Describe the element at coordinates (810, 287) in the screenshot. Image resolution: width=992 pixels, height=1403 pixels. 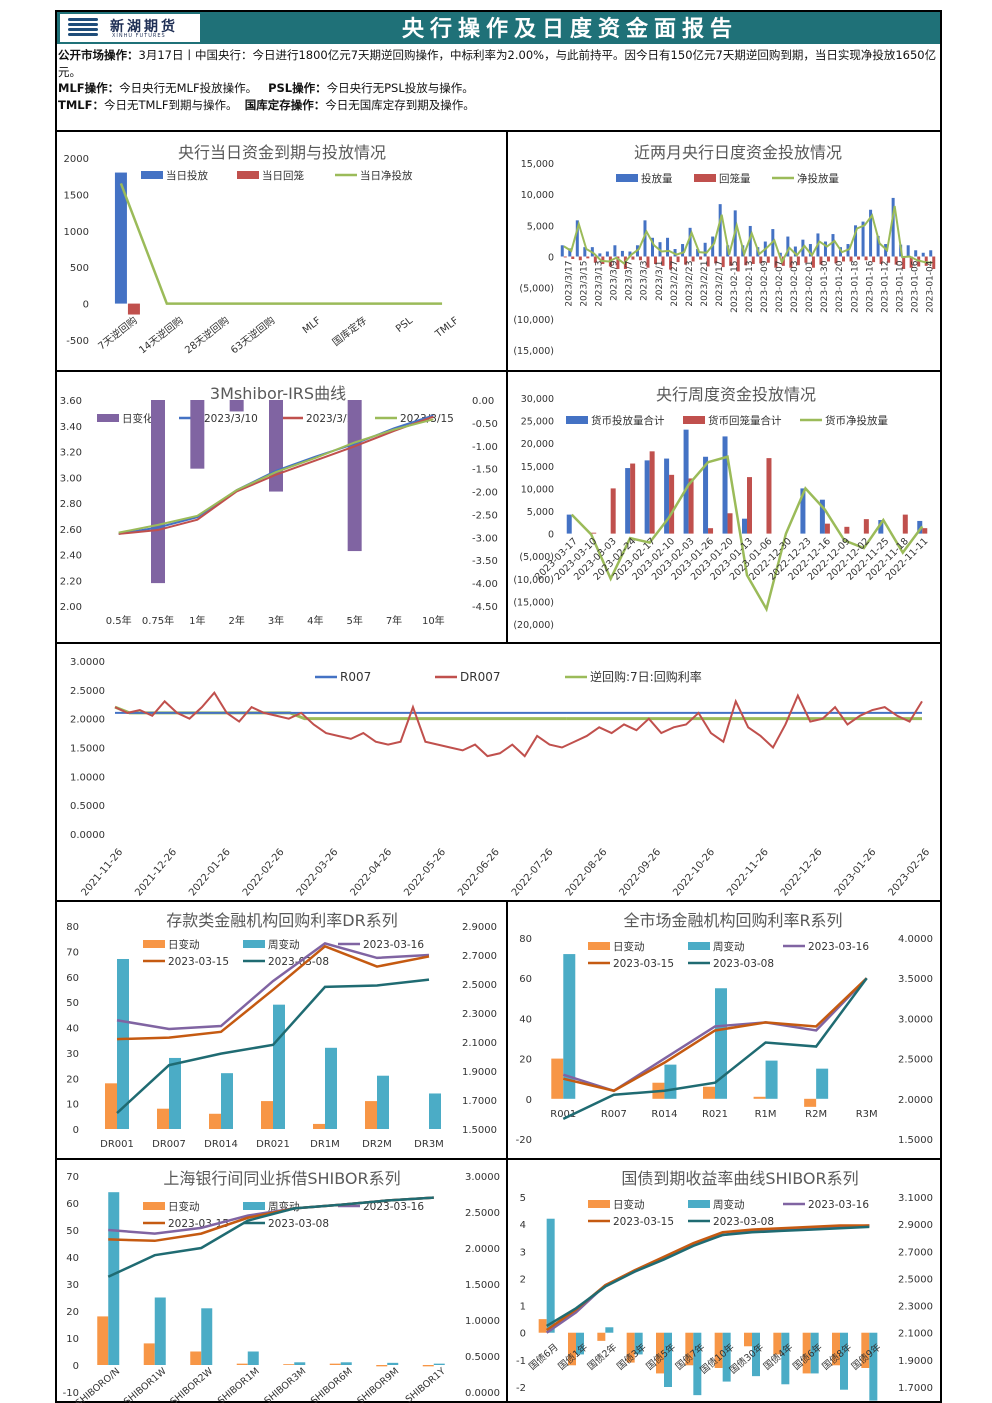
I see `x-tick-label: 2023-02-01` at that location.